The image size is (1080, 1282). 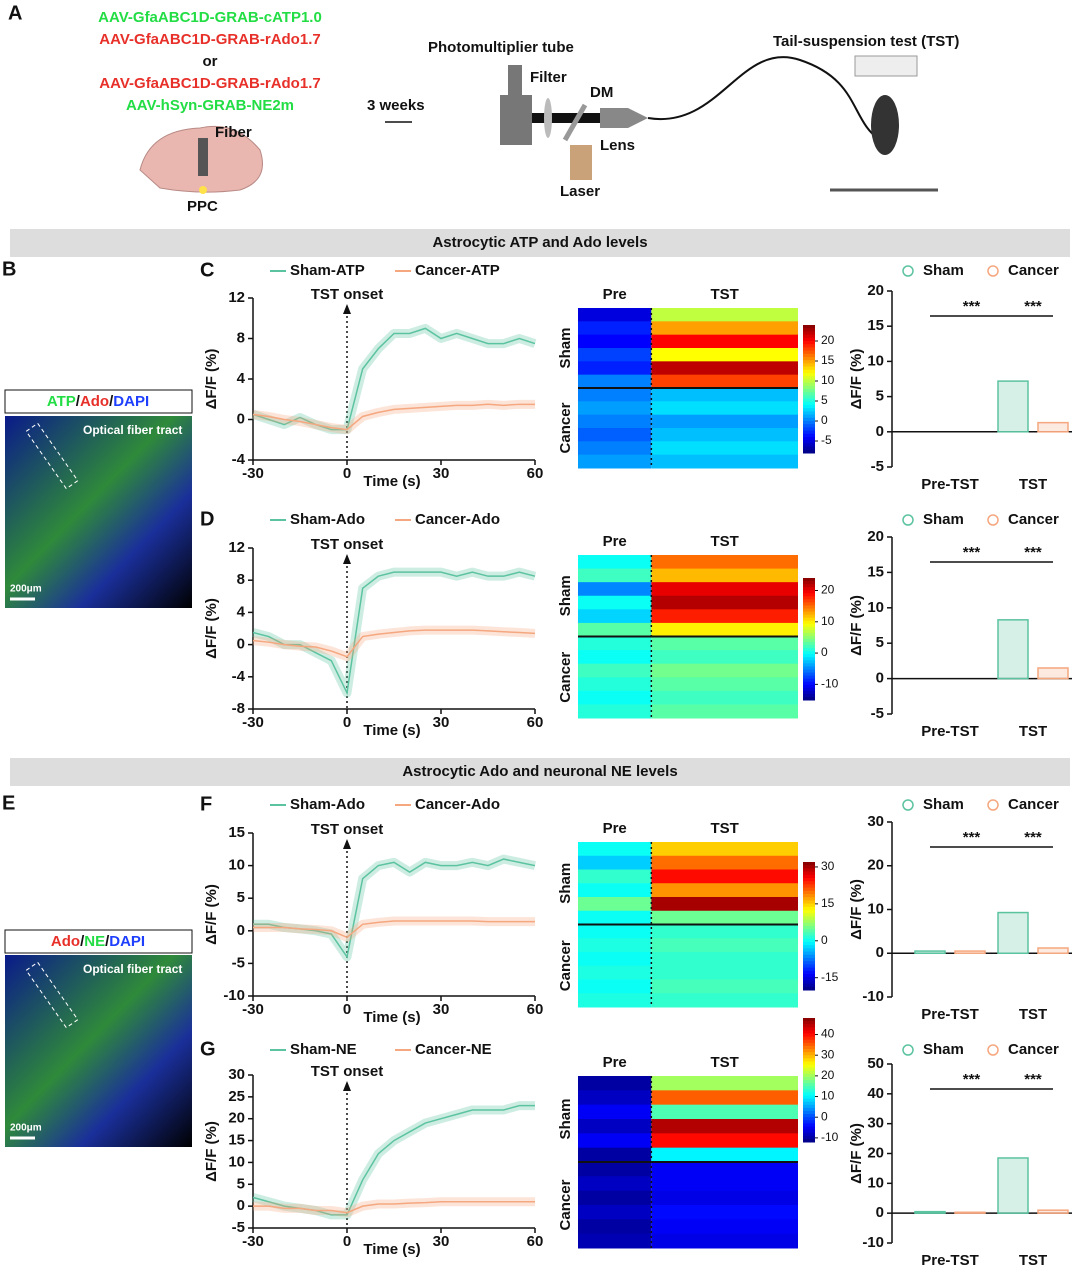 What do you see at coordinates (1013, 932) in the screenshot?
I see `bar` at bounding box center [1013, 932].